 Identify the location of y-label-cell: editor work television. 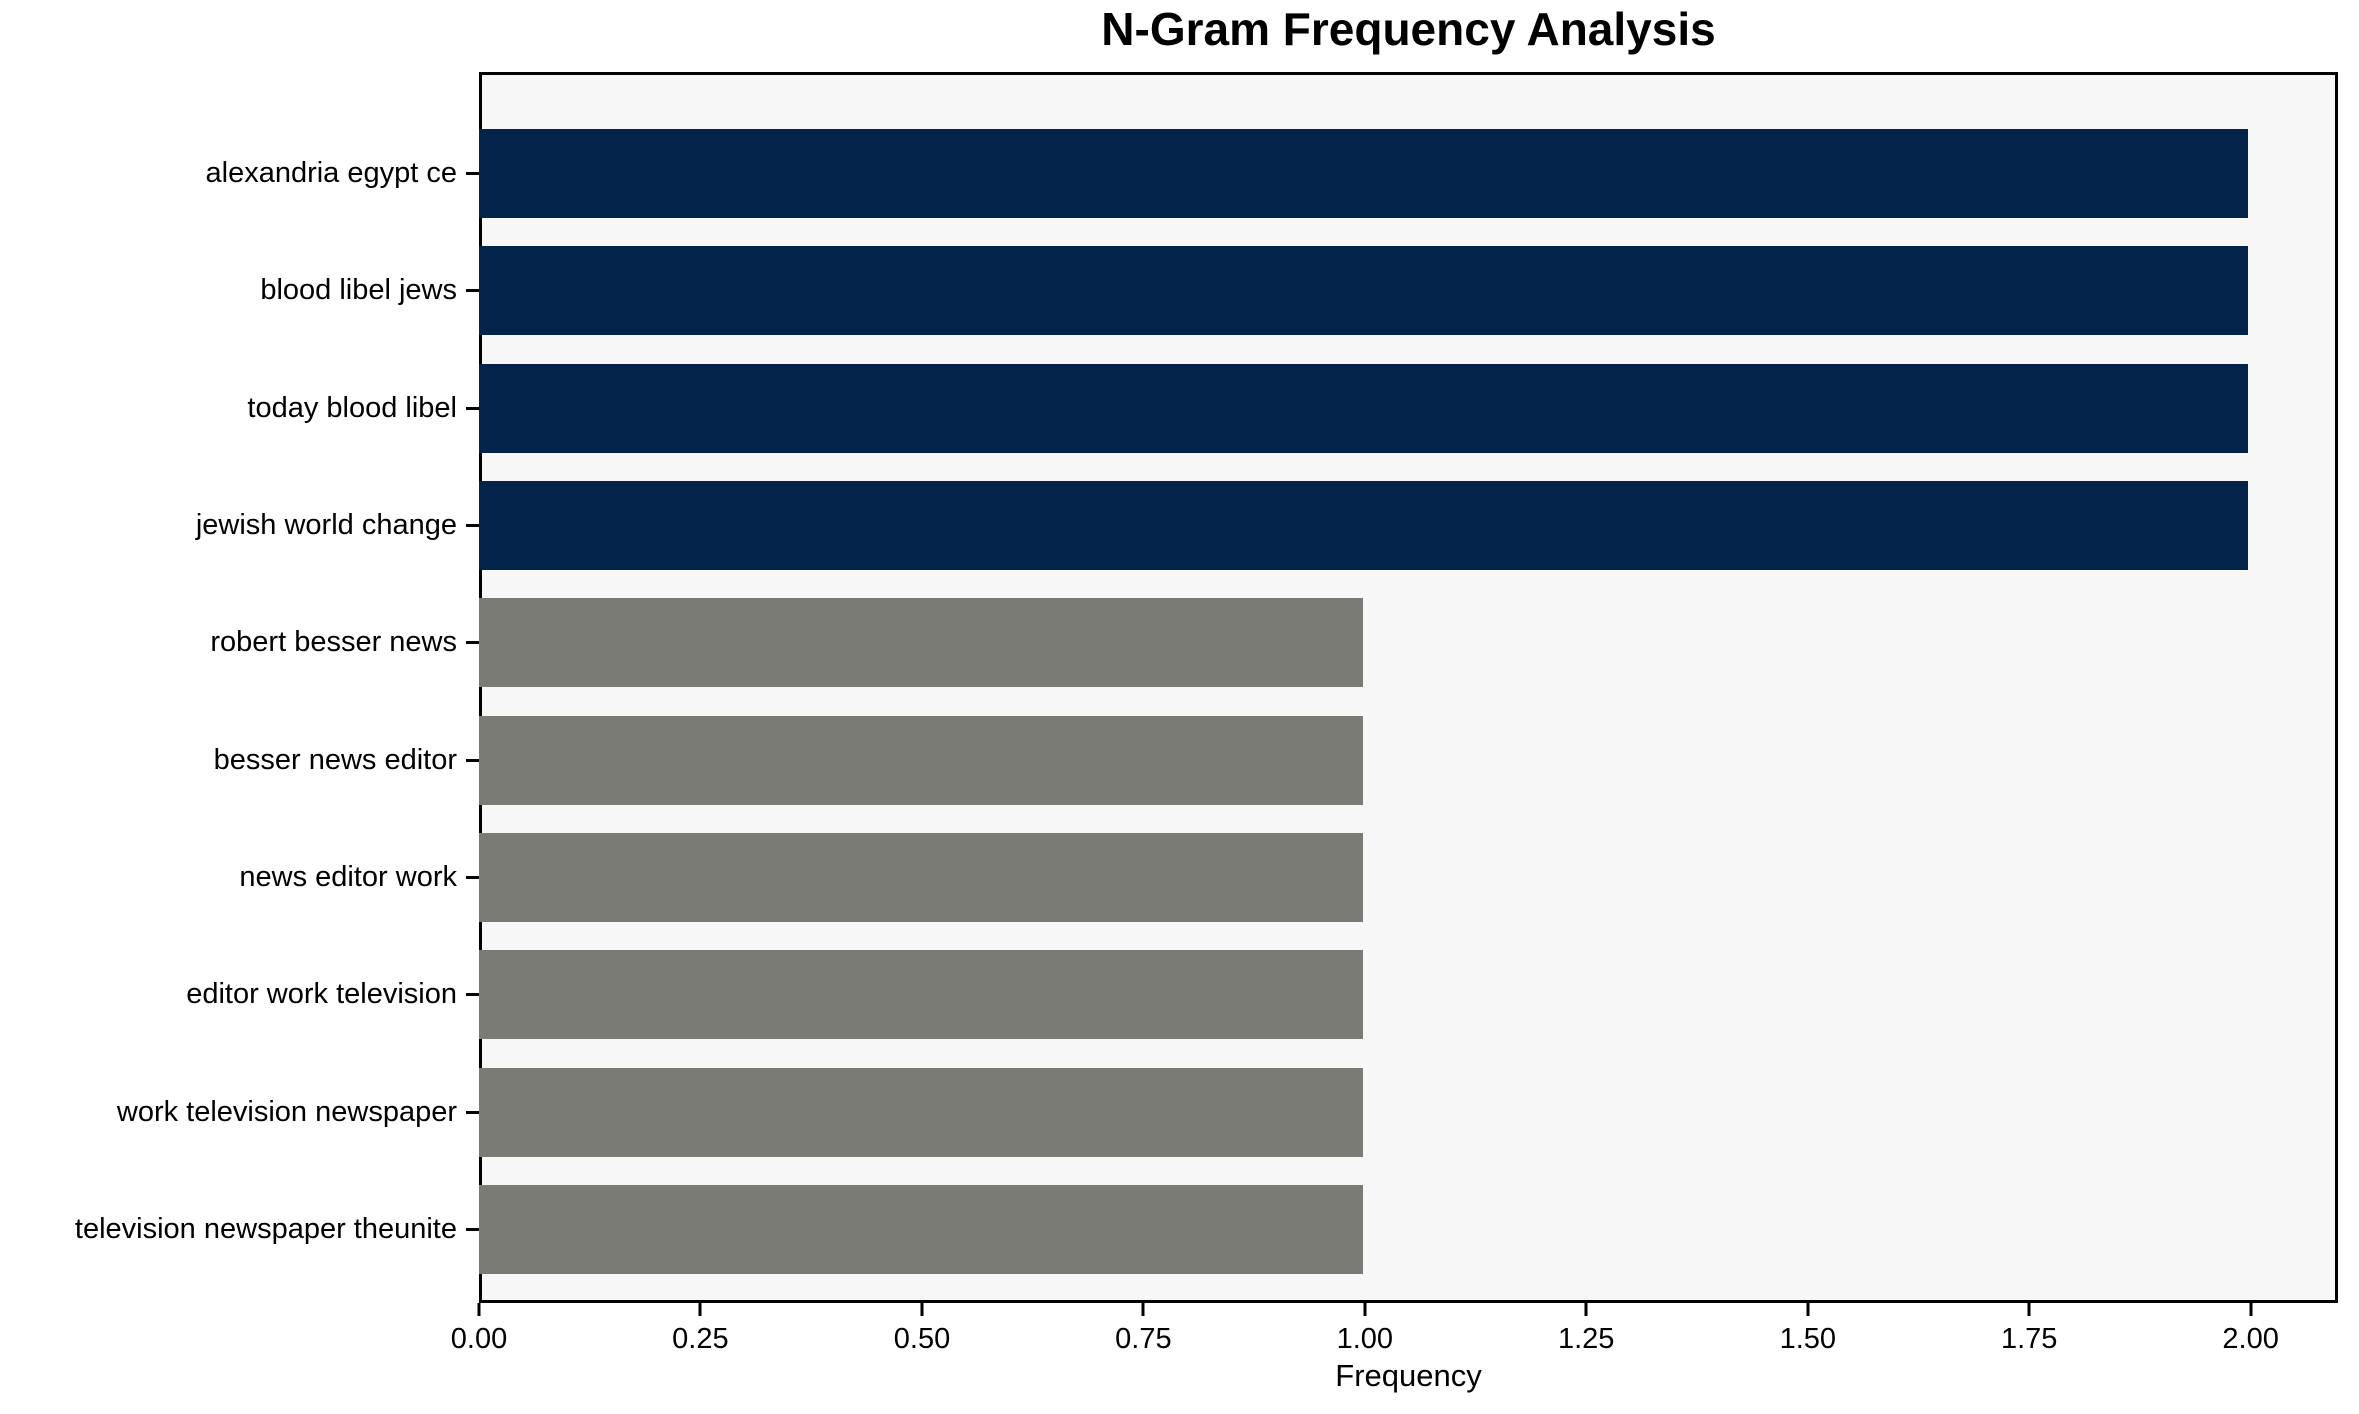
(239, 994).